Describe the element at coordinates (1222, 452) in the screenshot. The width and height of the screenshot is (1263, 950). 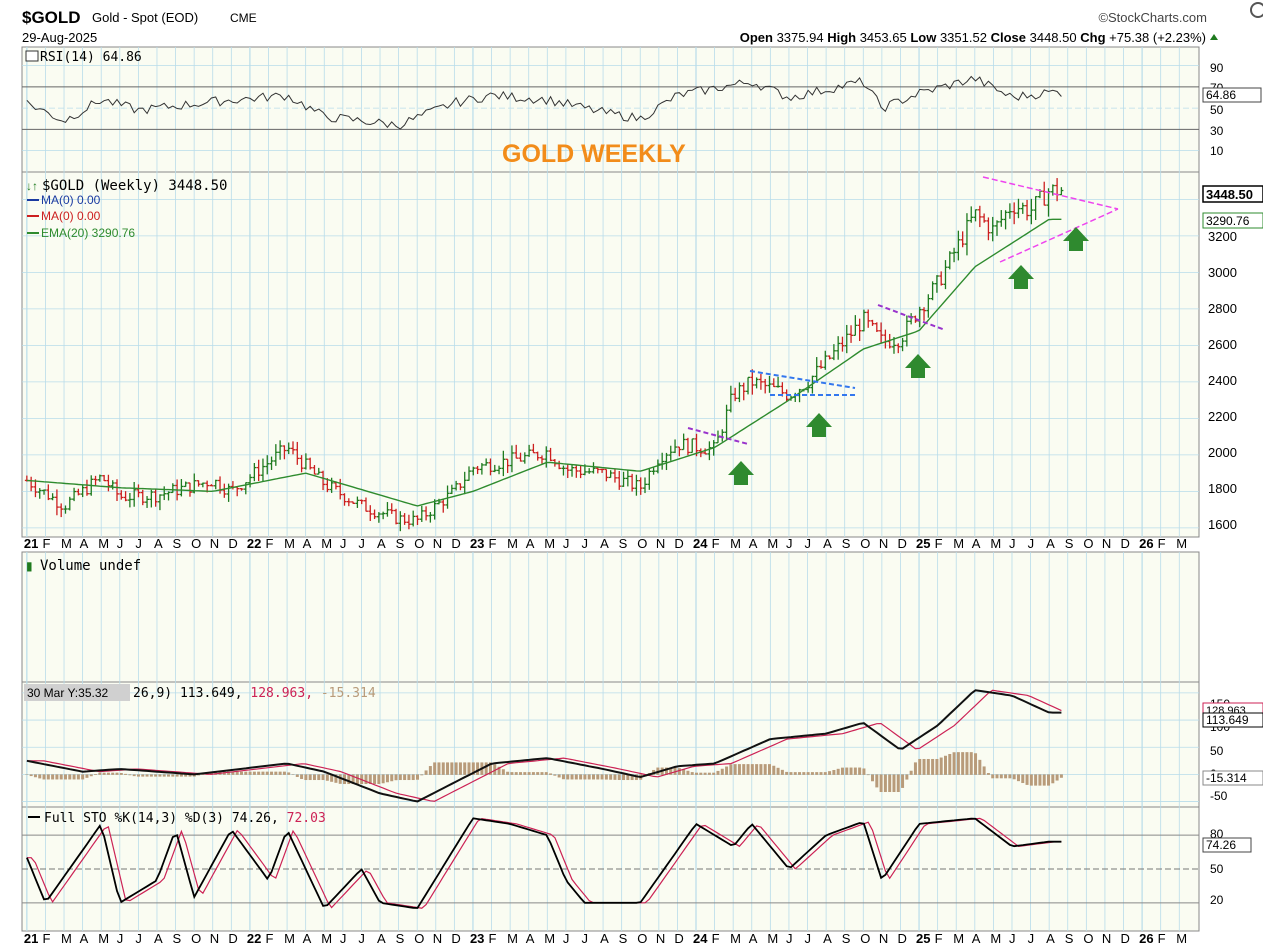
I see `price-tick: 2000` at that location.